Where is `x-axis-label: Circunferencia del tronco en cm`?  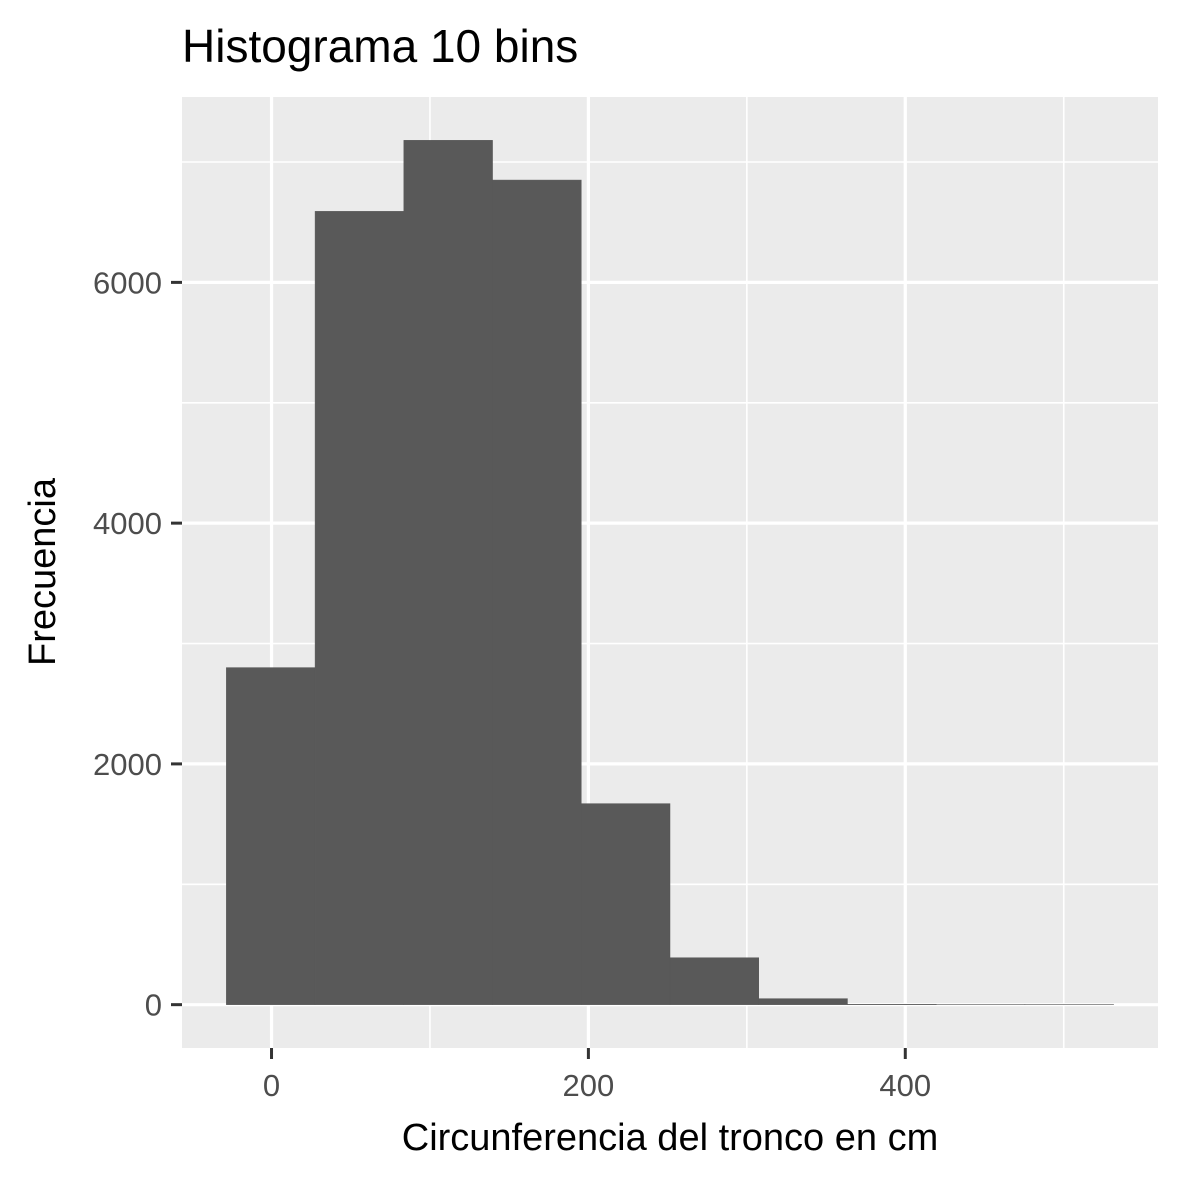 x-axis-label: Circunferencia del tronco en cm is located at coordinates (670, 1138).